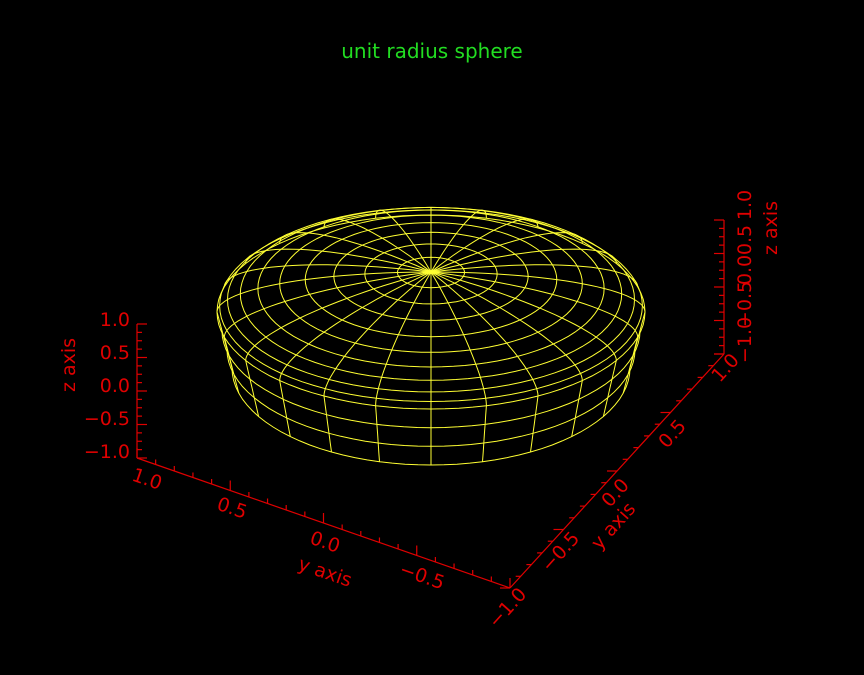 Image resolution: width=864 pixels, height=675 pixels. I want to click on z-right-axis-ticks, so click(719, 287).